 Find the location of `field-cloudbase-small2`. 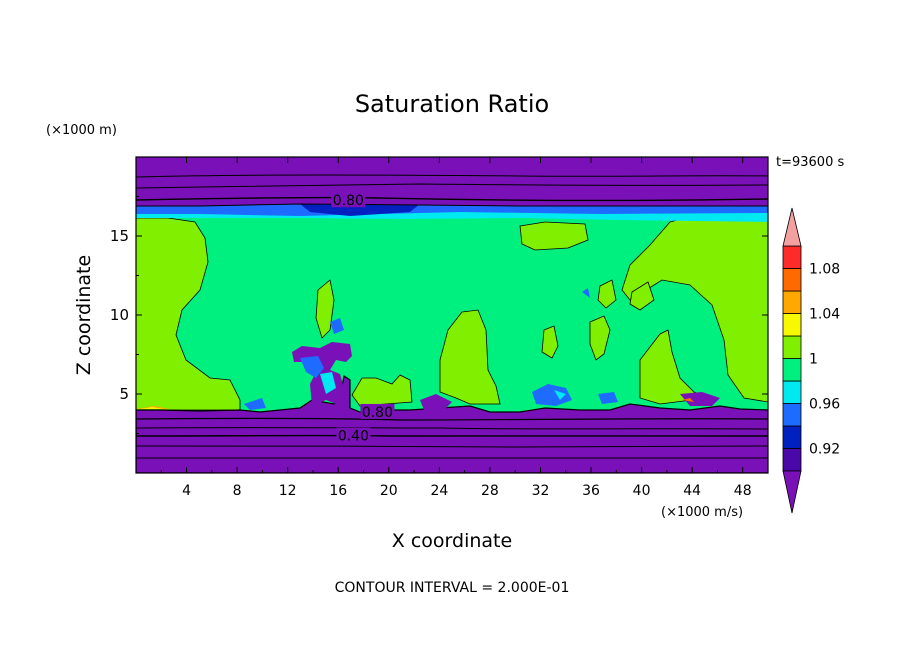

field-cloudbase-small2 is located at coordinates (586, 293).